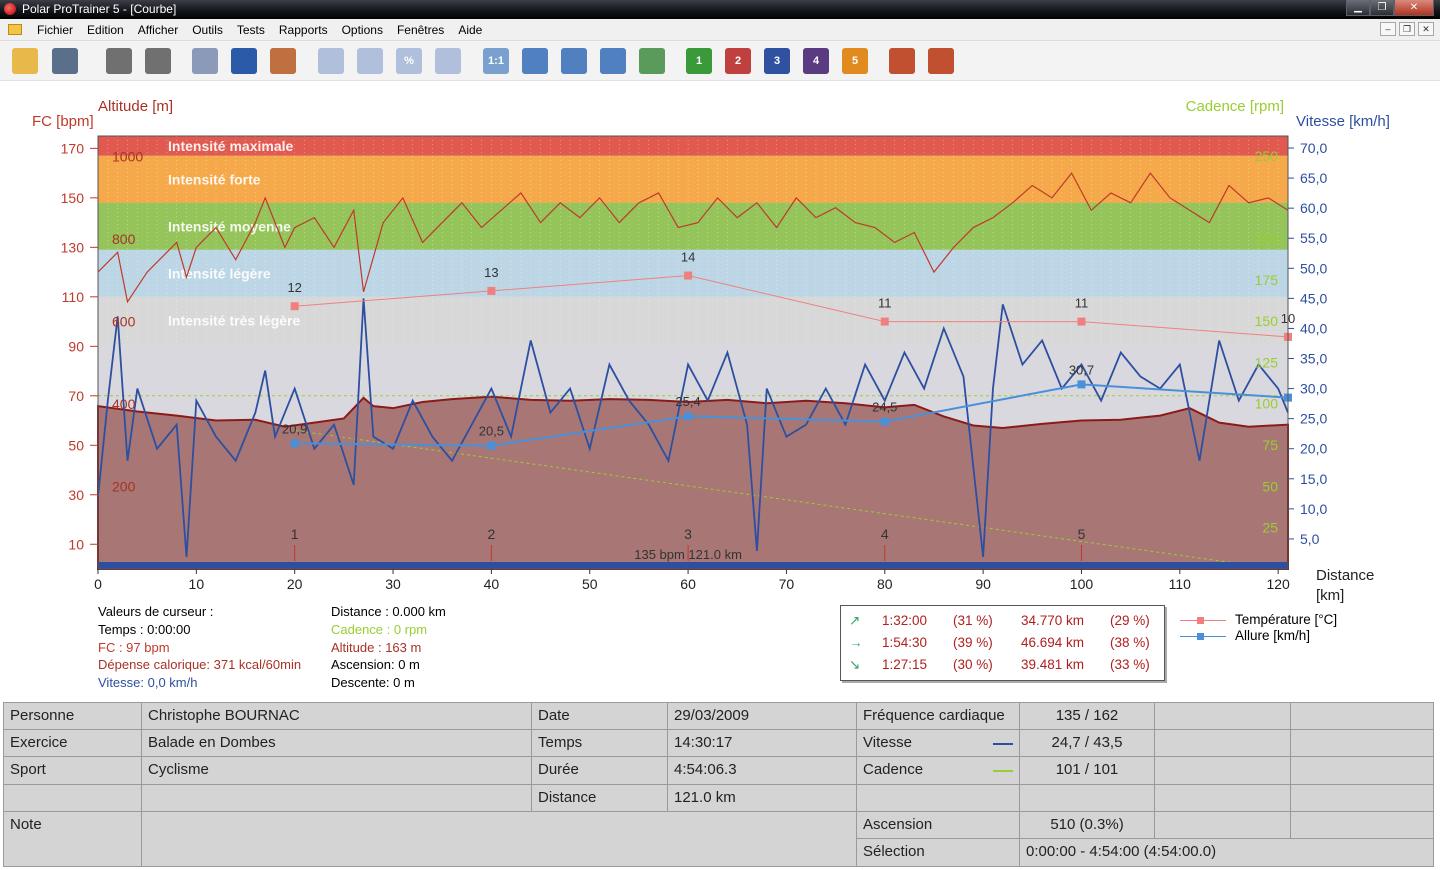  What do you see at coordinates (158, 30) in the screenshot?
I see `menu-item-afficher: Afficher` at bounding box center [158, 30].